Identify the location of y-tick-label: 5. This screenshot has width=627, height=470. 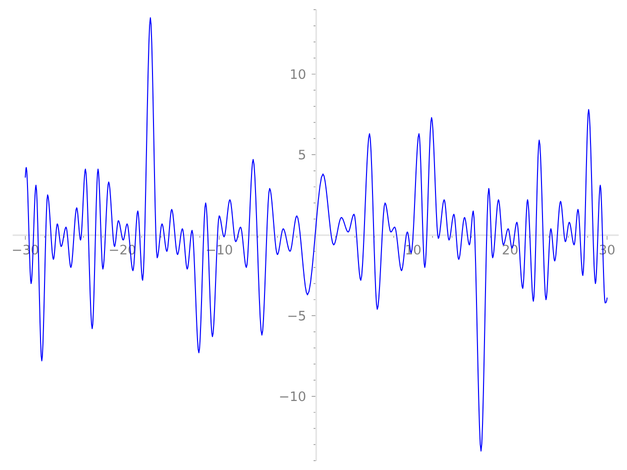
(302, 155).